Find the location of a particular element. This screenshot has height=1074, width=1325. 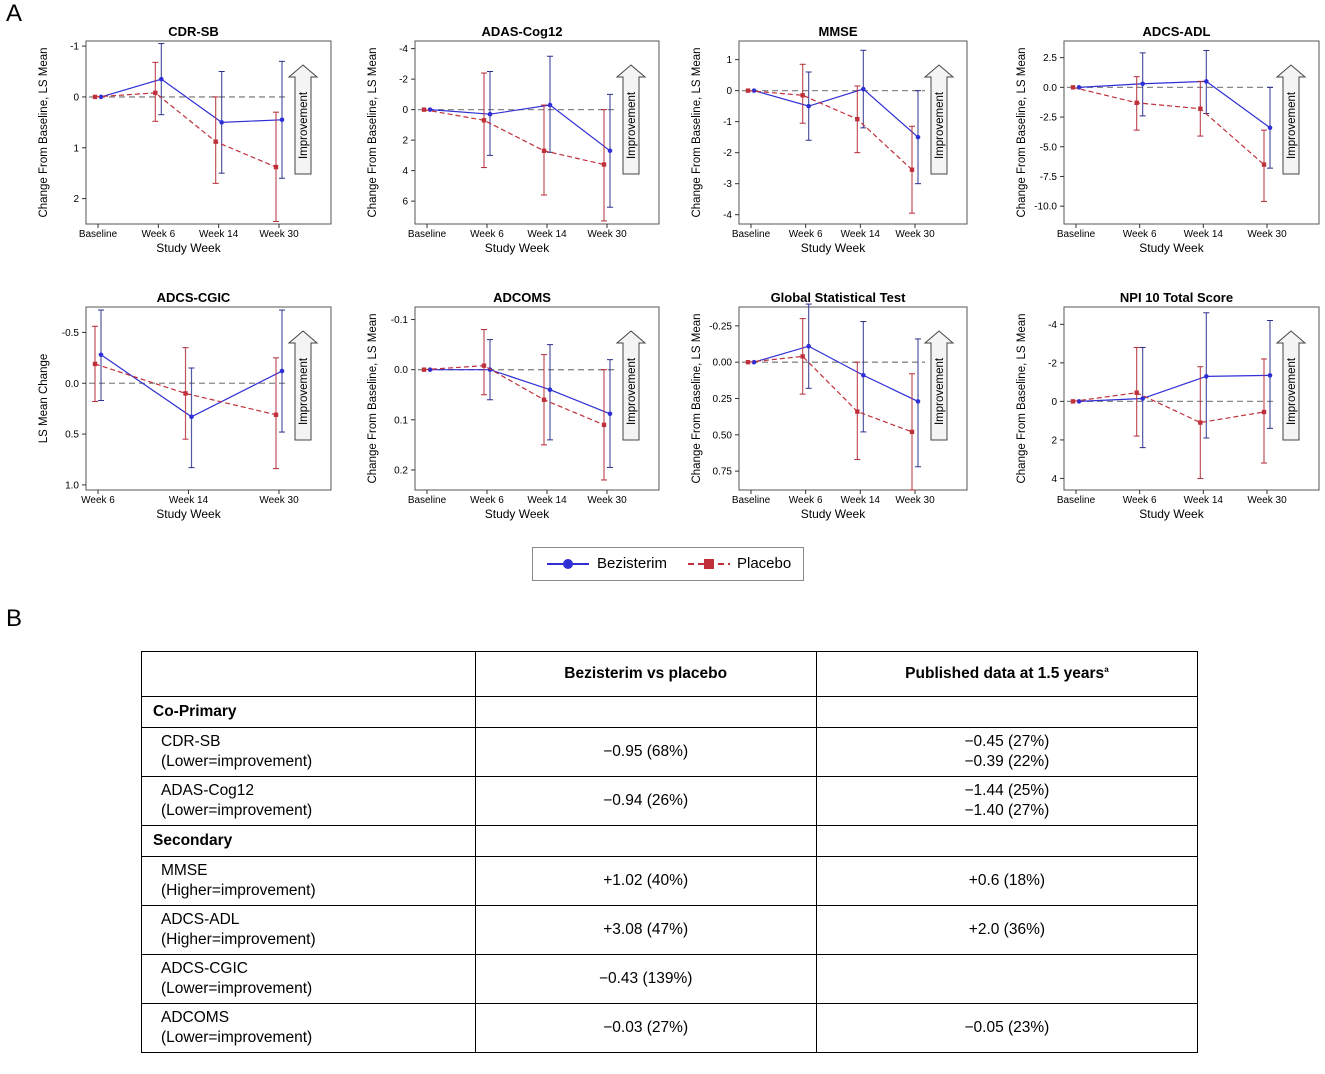

y-tick-label: -10.0 is located at coordinates (1045, 207).